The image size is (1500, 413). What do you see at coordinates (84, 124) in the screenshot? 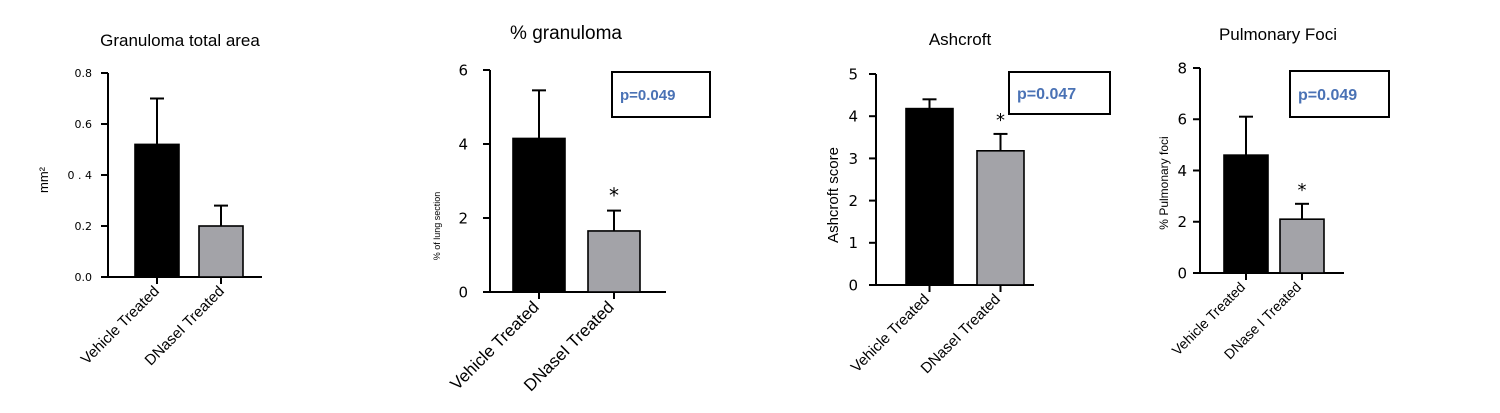
I see `y-tick-label: 0.6` at bounding box center [84, 124].